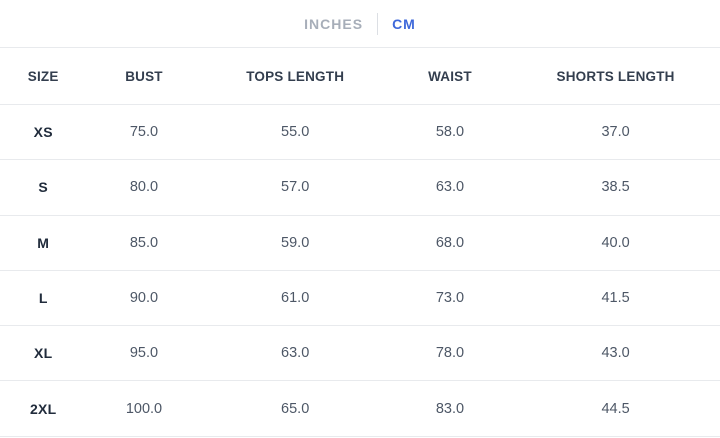 The width and height of the screenshot is (720, 438). What do you see at coordinates (144, 243) in the screenshot?
I see `bust-cell: 85.0` at bounding box center [144, 243].